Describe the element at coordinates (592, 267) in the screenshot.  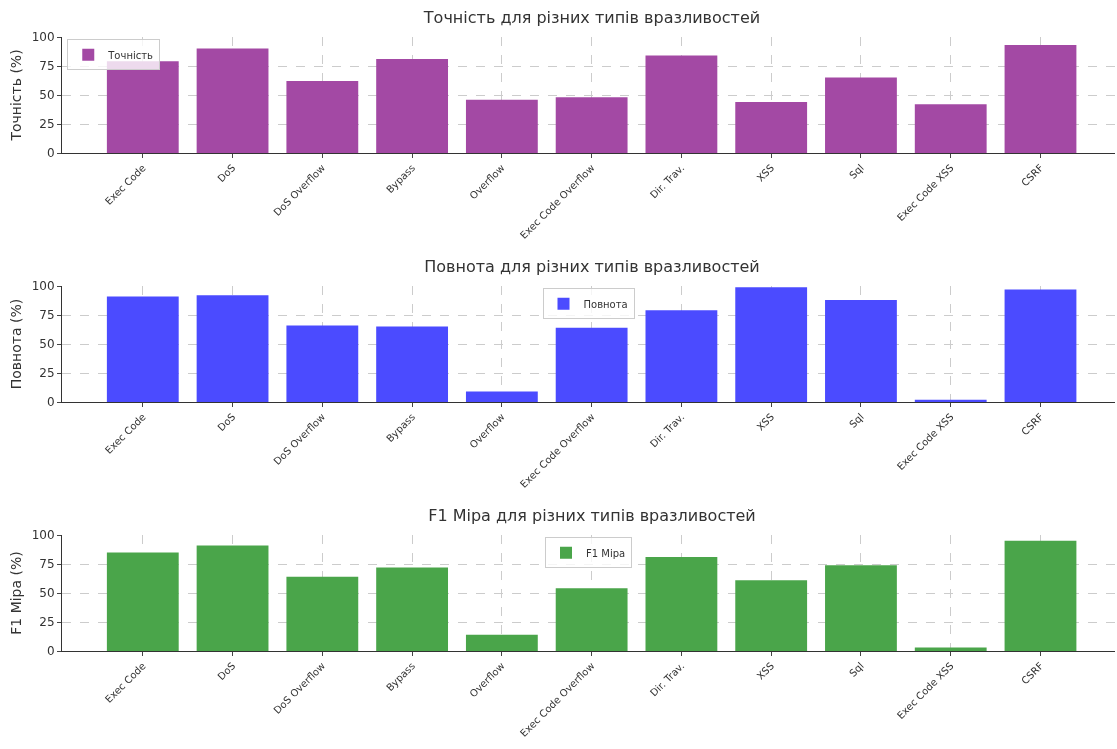
I see `chart-title: Повнота для різних типів вразливостей` at that location.